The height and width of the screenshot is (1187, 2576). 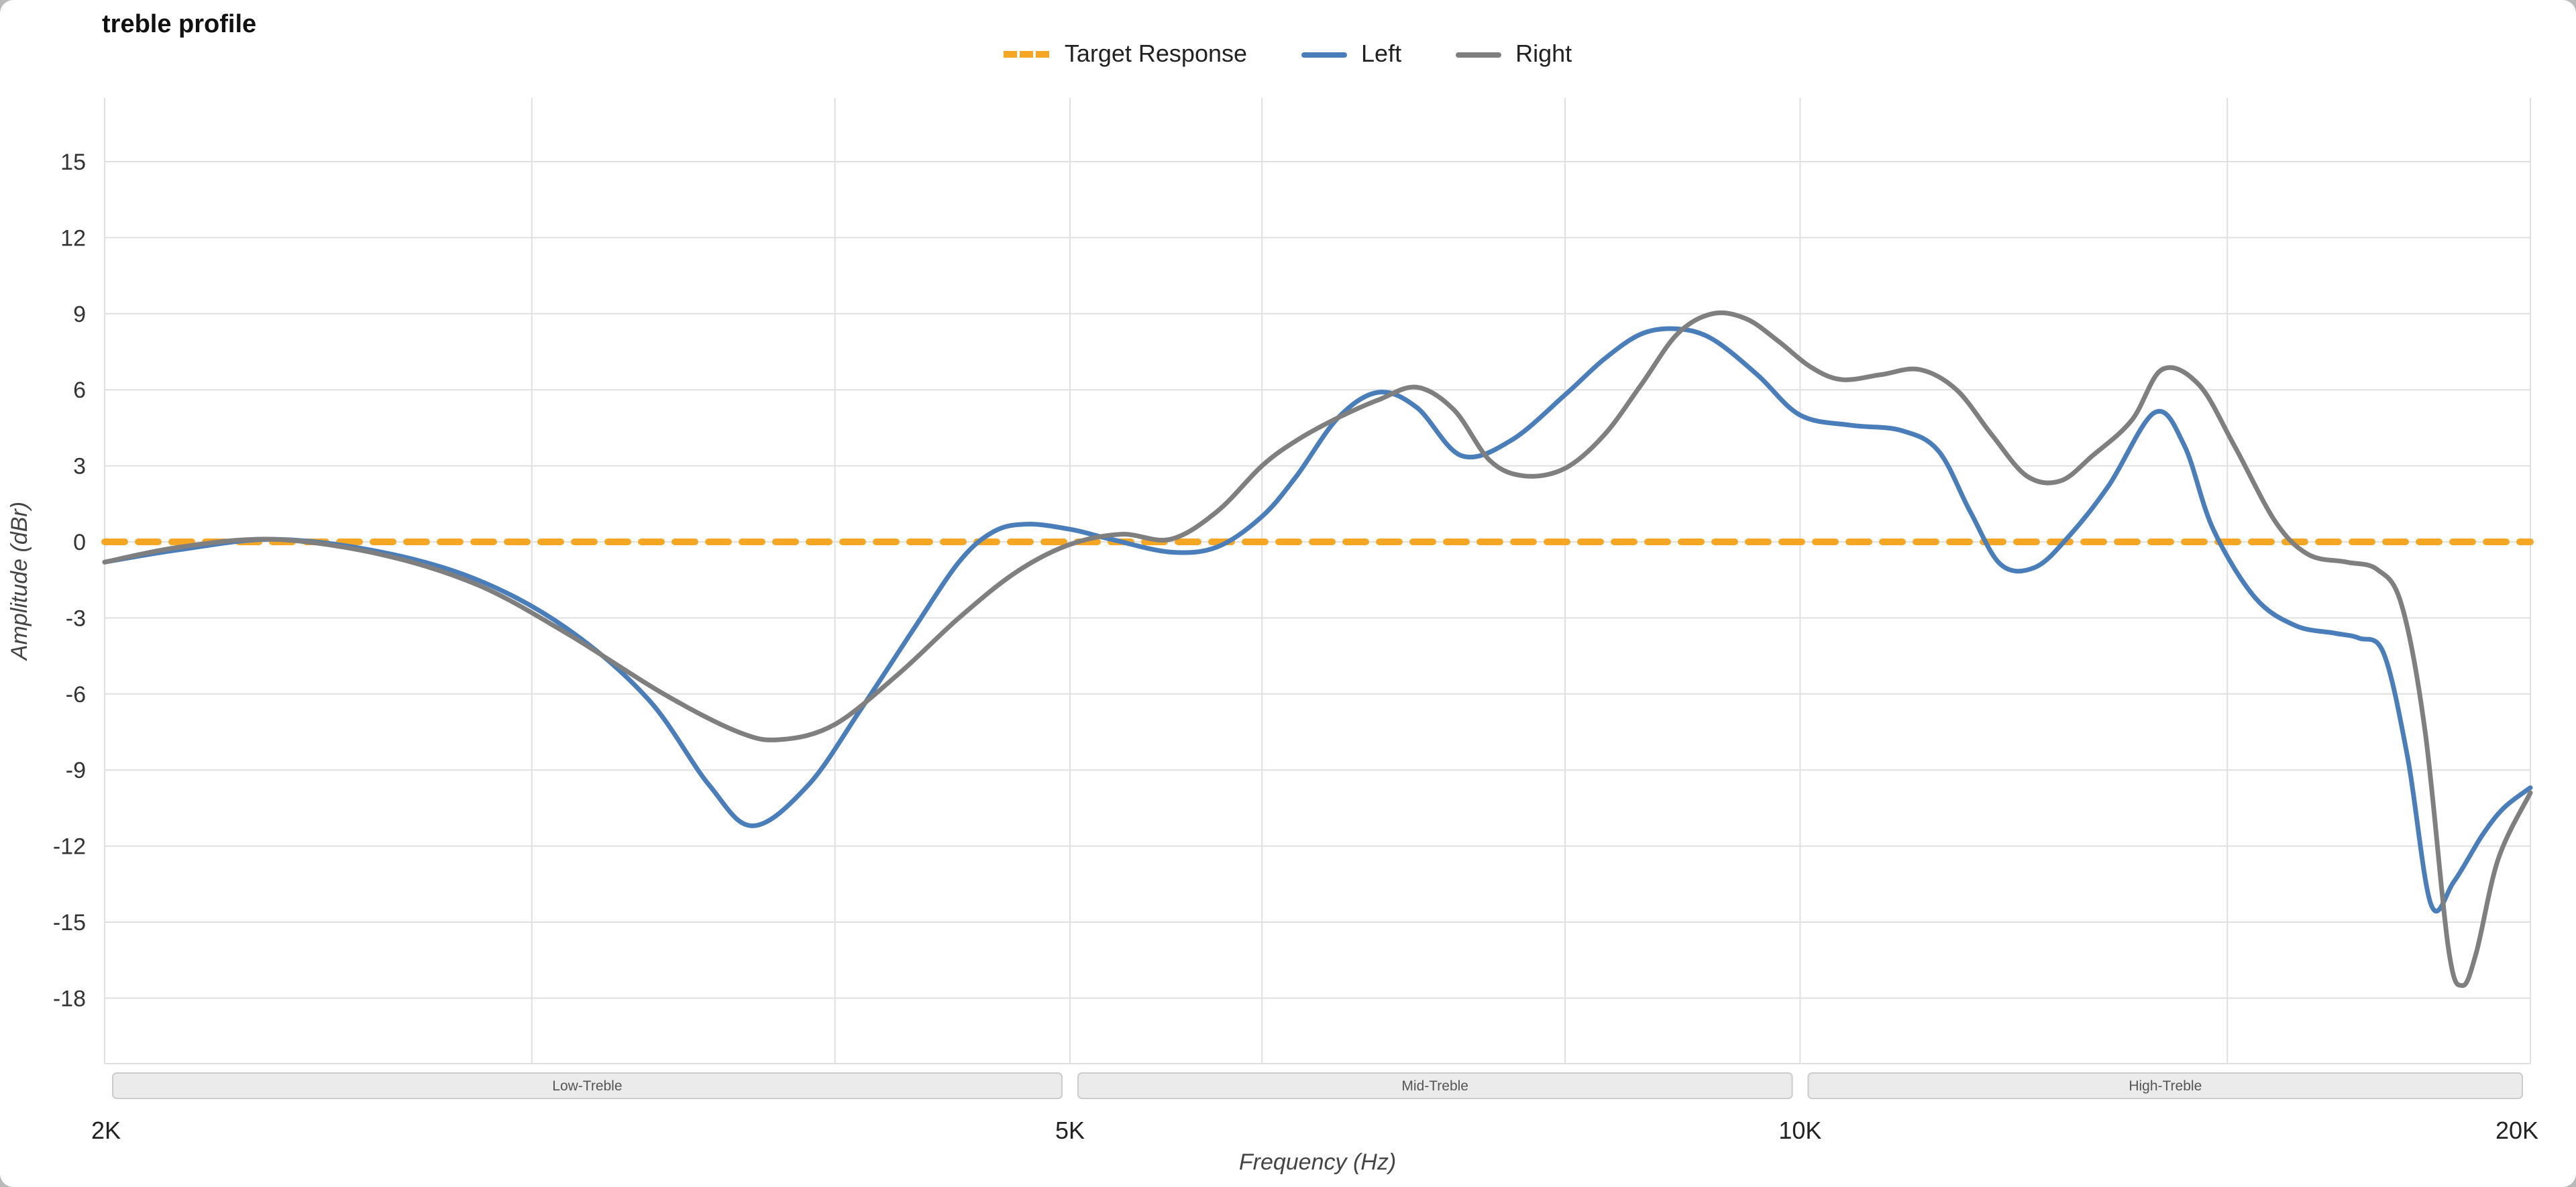 What do you see at coordinates (69, 998) in the screenshot?
I see `y-tick-label: -18` at bounding box center [69, 998].